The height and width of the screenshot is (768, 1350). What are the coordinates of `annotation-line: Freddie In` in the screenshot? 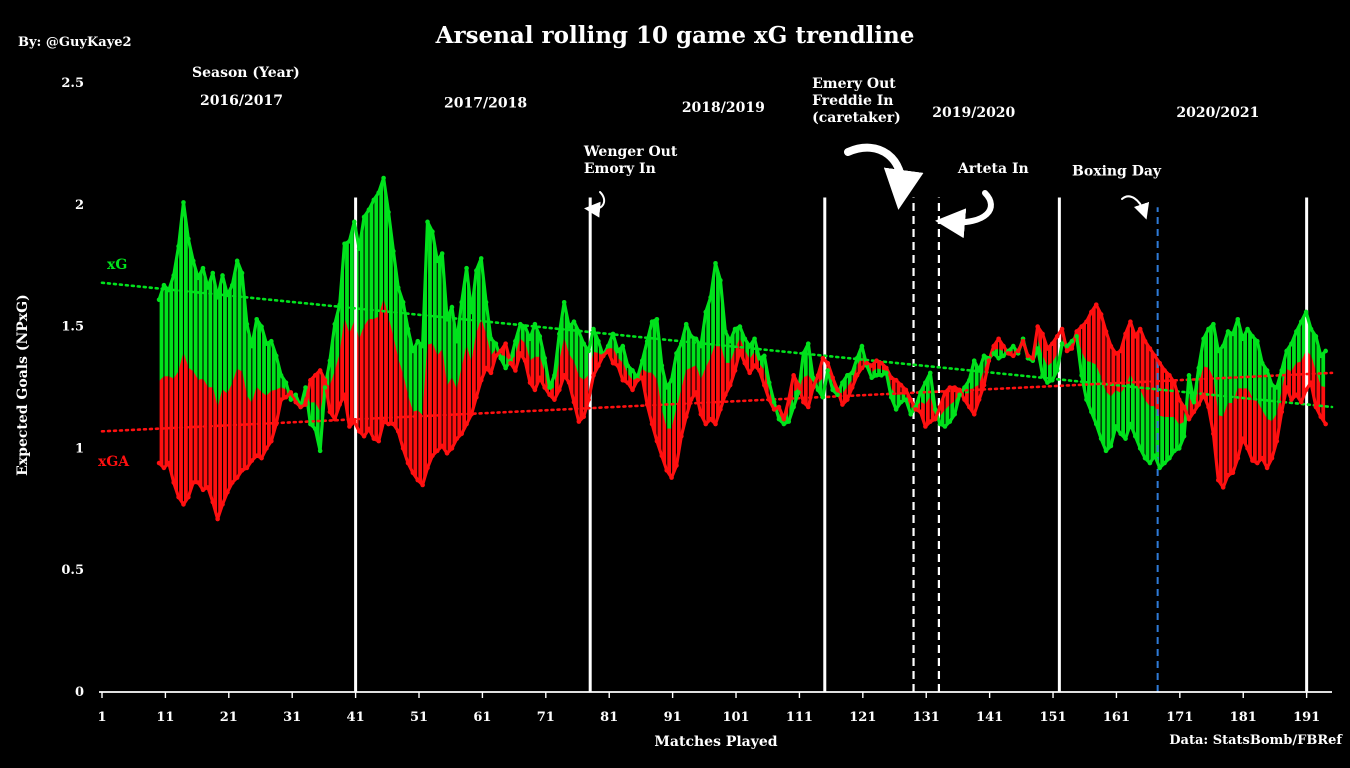 It's located at (852, 101).